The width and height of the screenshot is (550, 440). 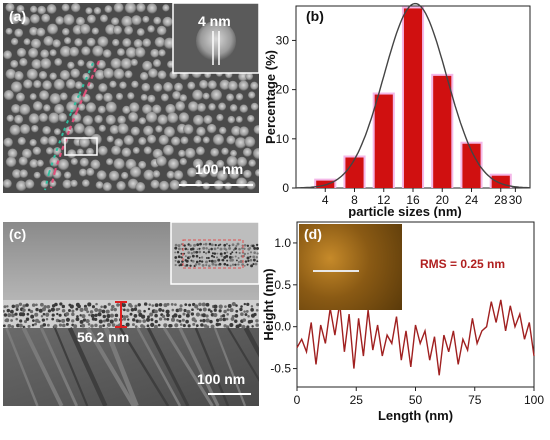 I want to click on y-axis-label-d: Height (nm), so click(x=269, y=304).